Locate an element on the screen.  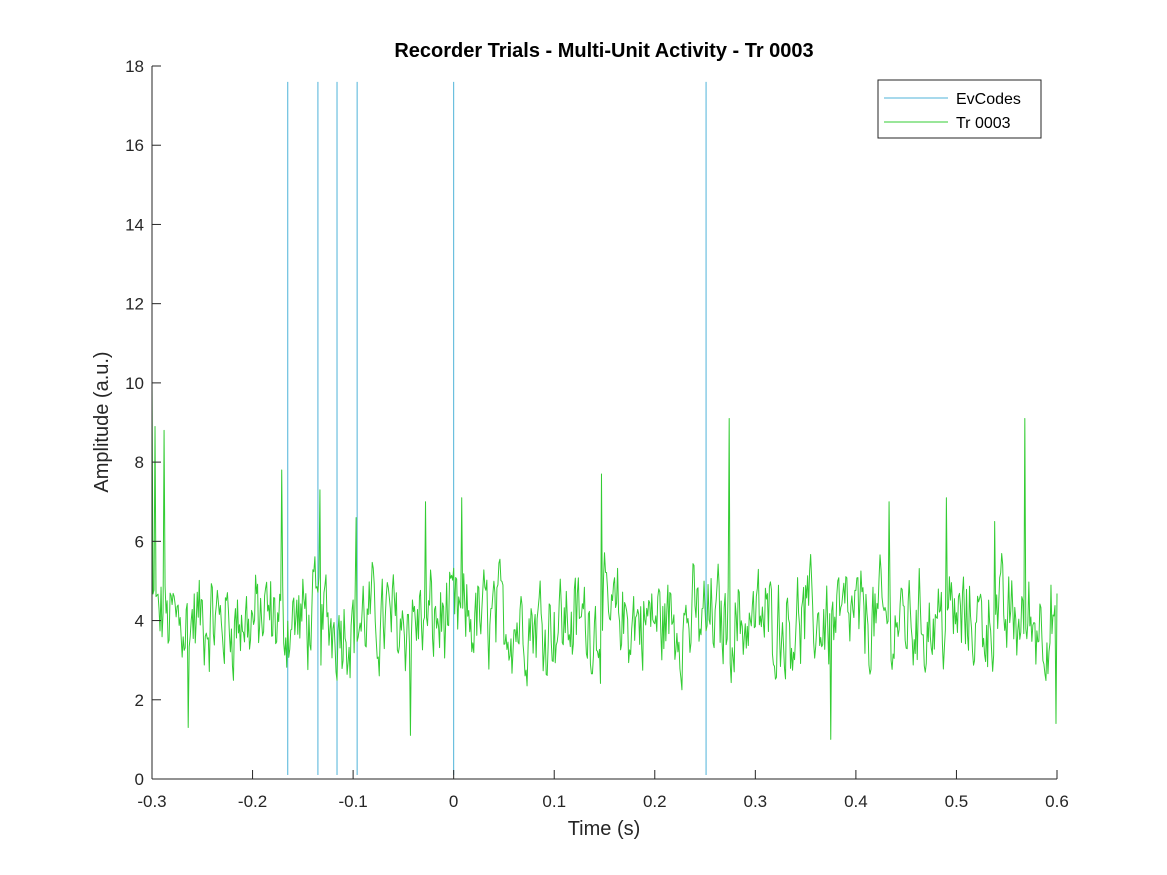
x-axis-ticks: -0.3 -0.2 -0.1 0 0.1 0.2 0.3 0.4 0.5 0.6 is located at coordinates (603, 790).